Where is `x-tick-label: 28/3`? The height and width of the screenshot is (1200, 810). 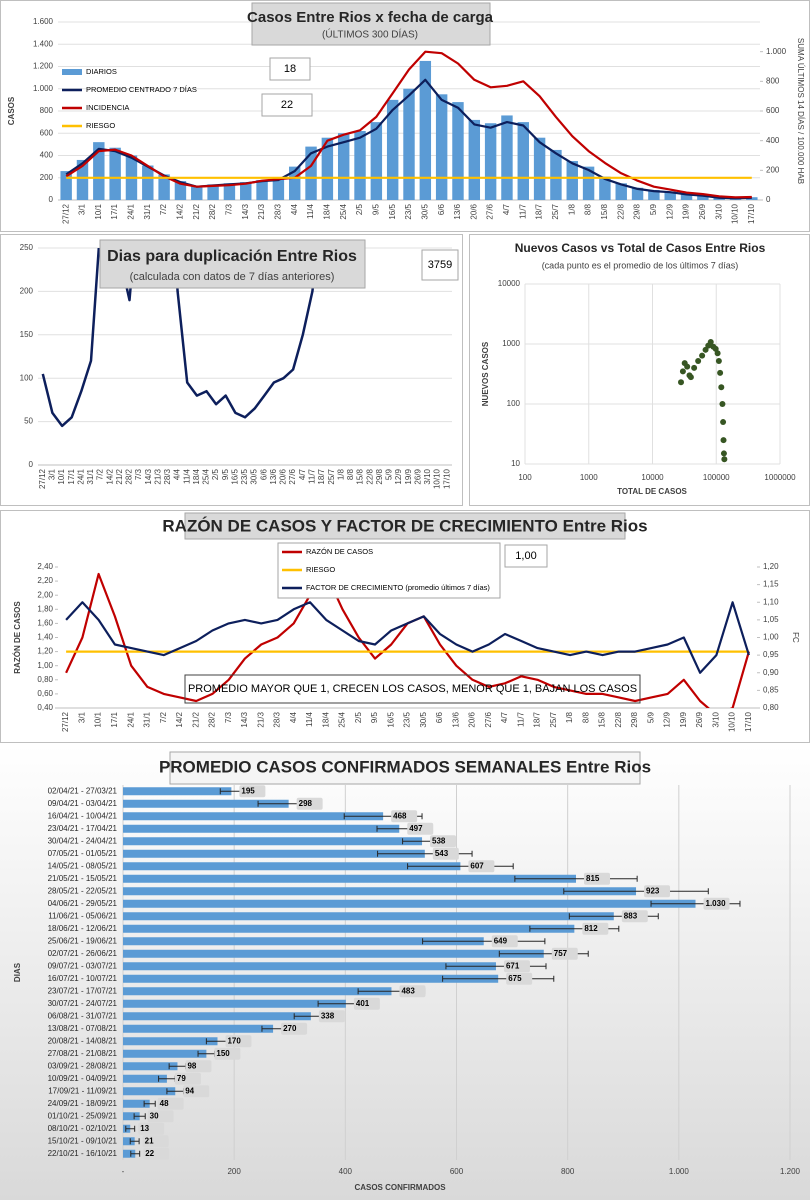 x-tick-label: 28/3 is located at coordinates (167, 476).